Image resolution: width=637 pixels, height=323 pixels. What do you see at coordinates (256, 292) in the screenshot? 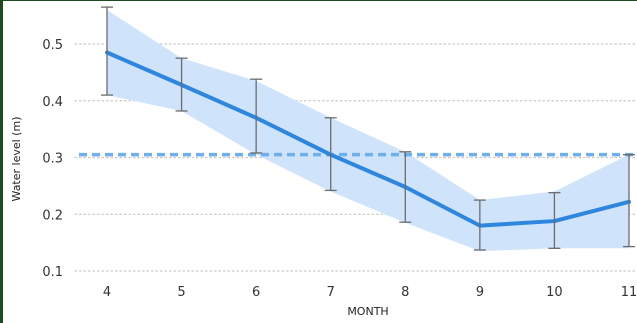
I see `x-tick-label: 6` at bounding box center [256, 292].